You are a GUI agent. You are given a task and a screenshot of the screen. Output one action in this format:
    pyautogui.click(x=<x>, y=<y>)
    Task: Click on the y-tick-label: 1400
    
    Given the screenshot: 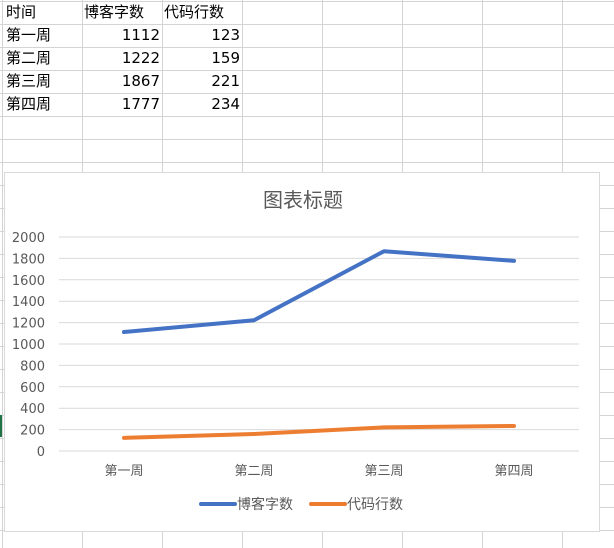 What is the action you would take?
    pyautogui.click(x=28, y=302)
    